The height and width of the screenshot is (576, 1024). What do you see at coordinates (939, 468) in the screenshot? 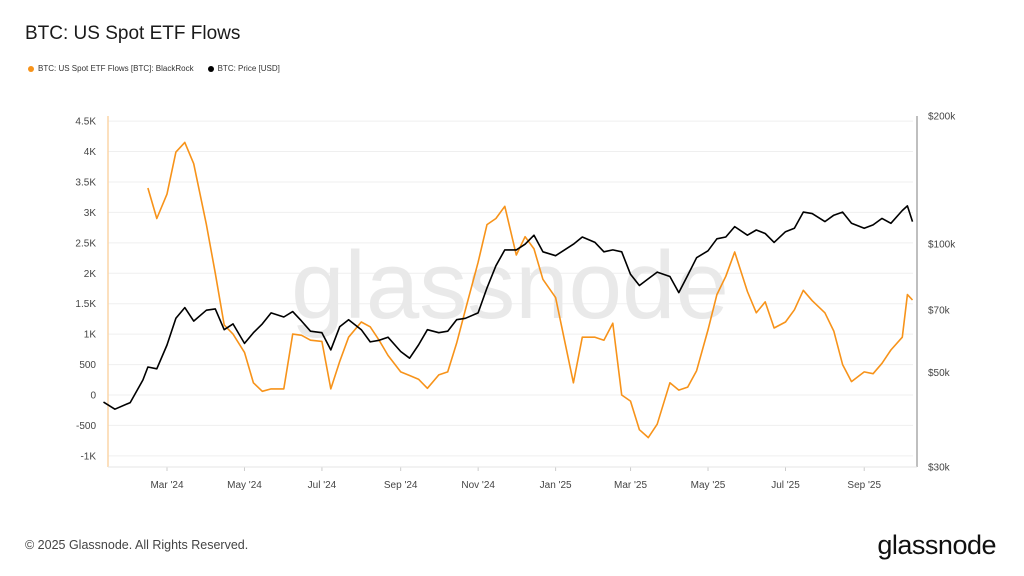
I see `y-right-tick-label: $30k` at bounding box center [939, 468].